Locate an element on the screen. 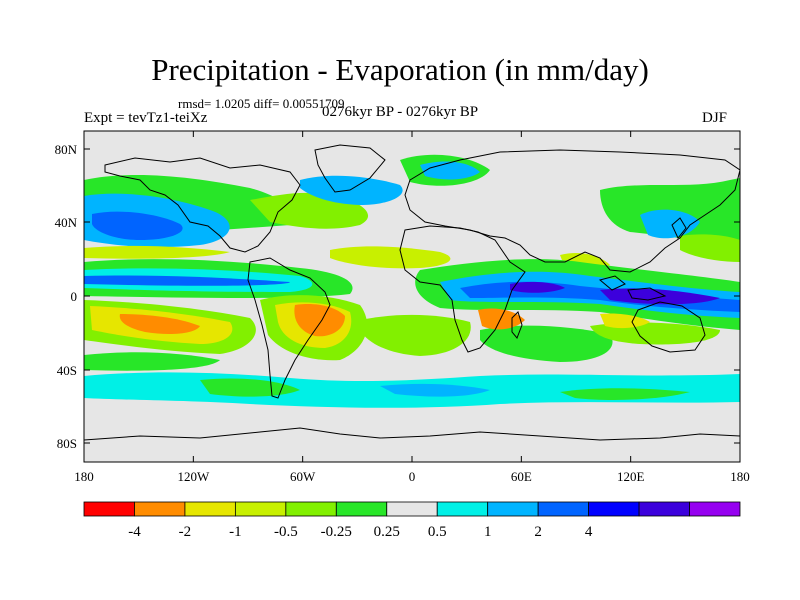 This screenshot has height=600, width=800. colorbar-label: -0.25 is located at coordinates (336, 532).